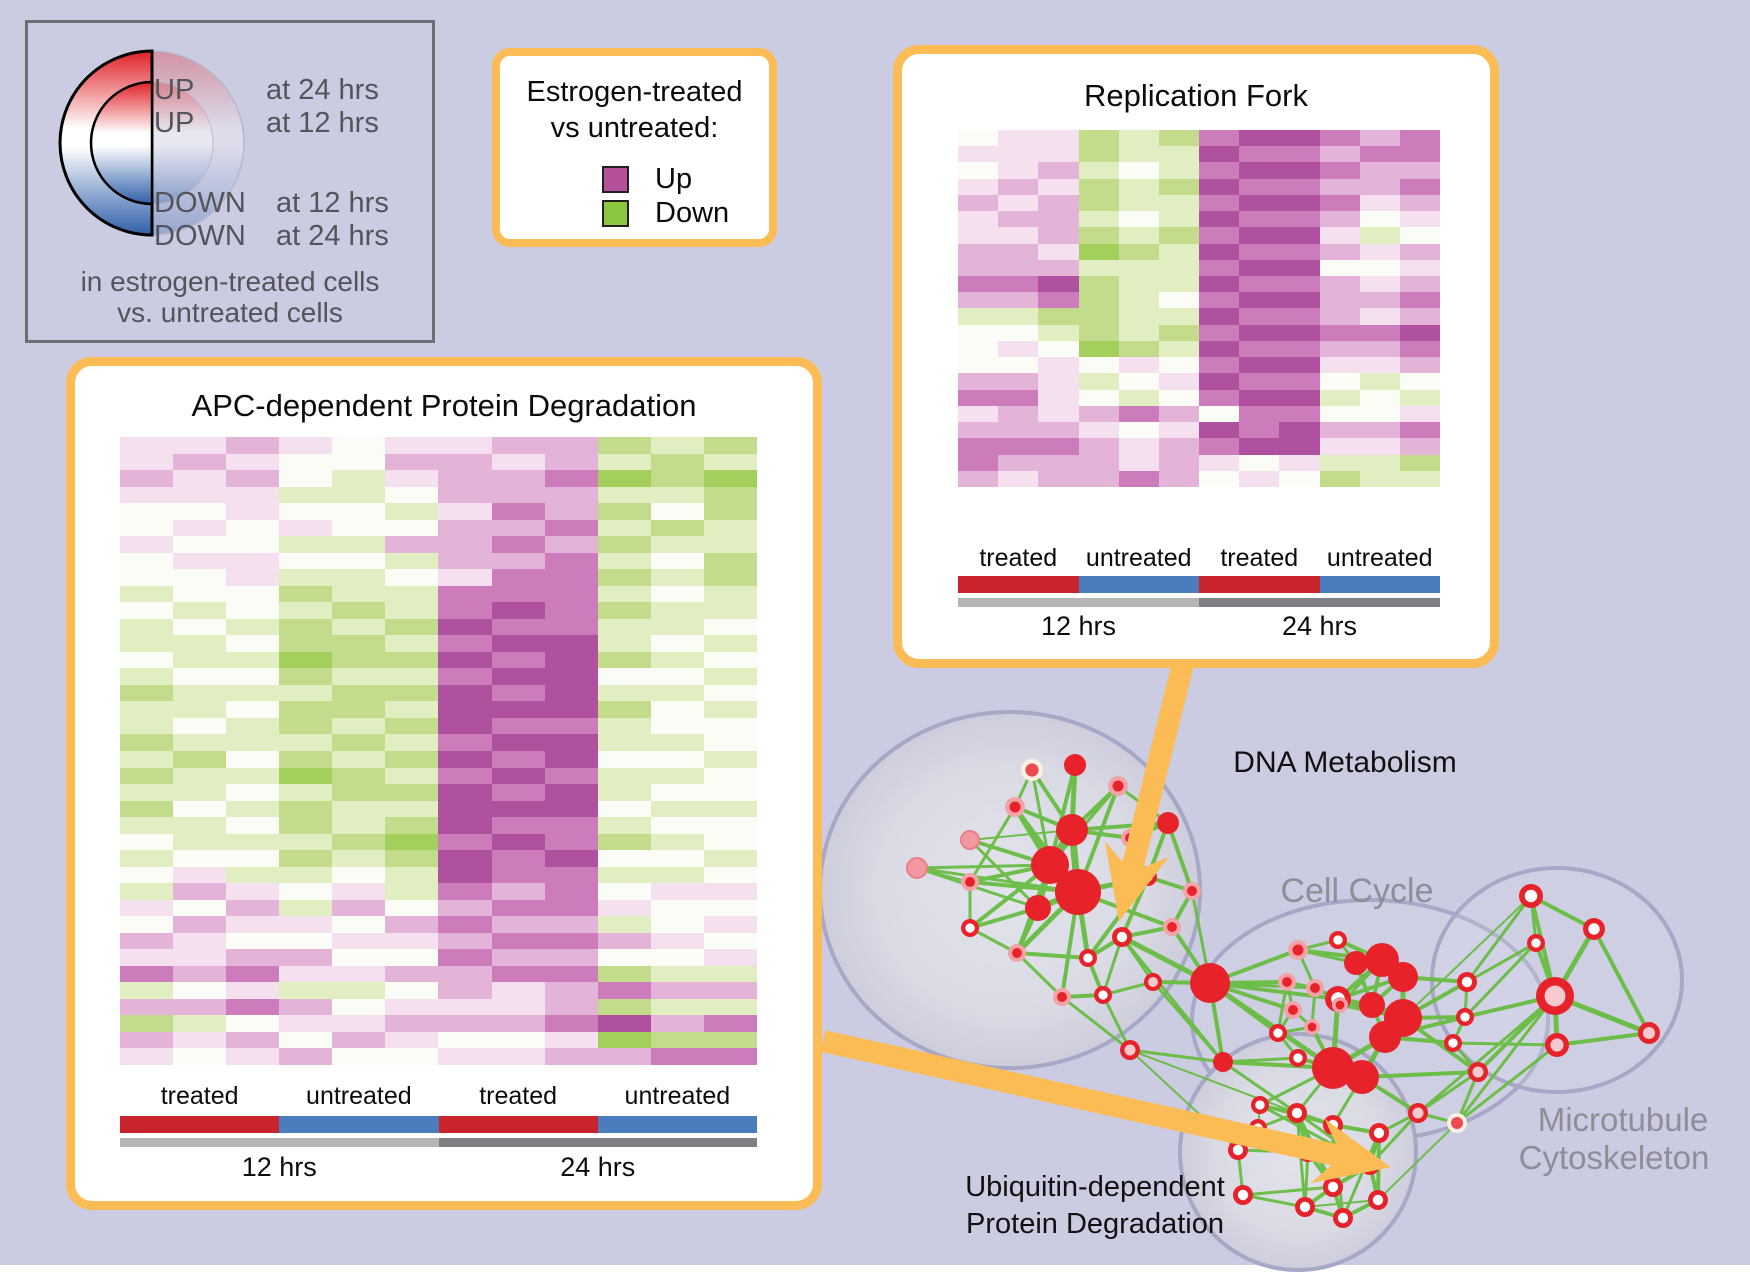  What do you see at coordinates (359, 1096) in the screenshot?
I see `group-label: untreated` at bounding box center [359, 1096].